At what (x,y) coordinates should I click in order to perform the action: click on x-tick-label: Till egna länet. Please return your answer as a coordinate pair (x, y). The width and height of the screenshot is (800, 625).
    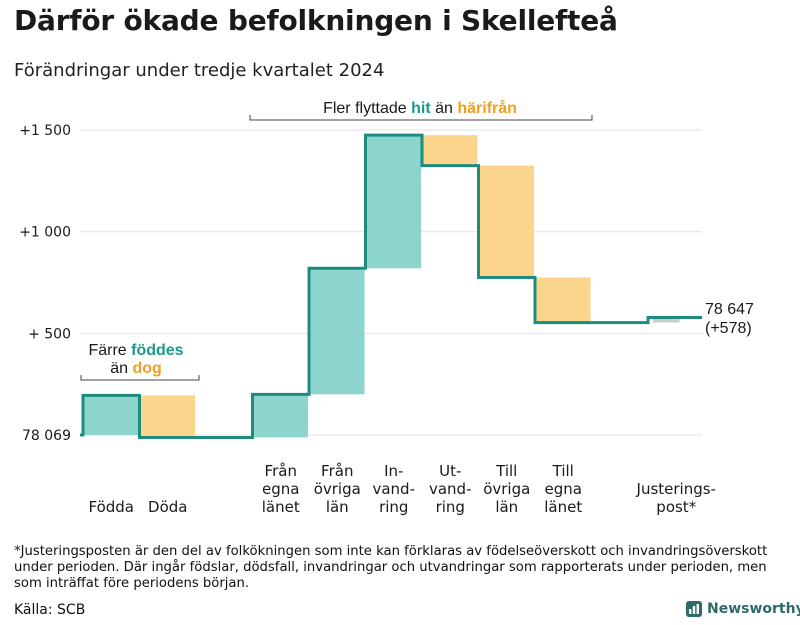
    Looking at the image, I should click on (563, 489).